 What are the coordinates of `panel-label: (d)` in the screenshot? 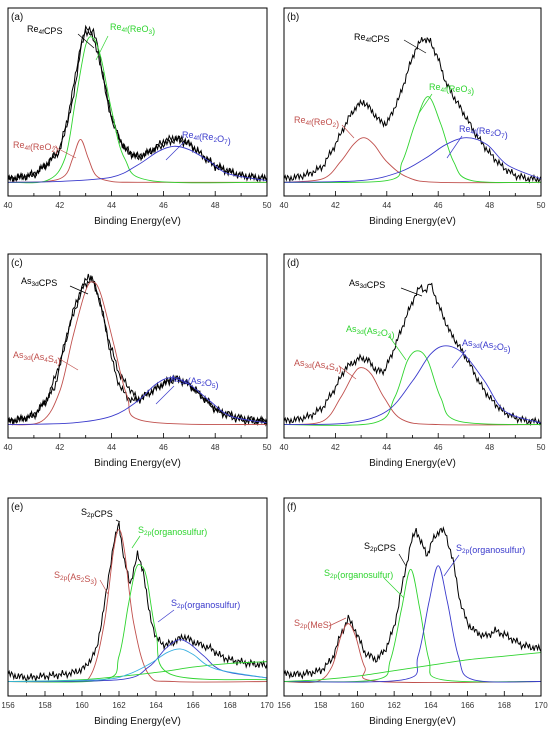 It's located at (293, 263).